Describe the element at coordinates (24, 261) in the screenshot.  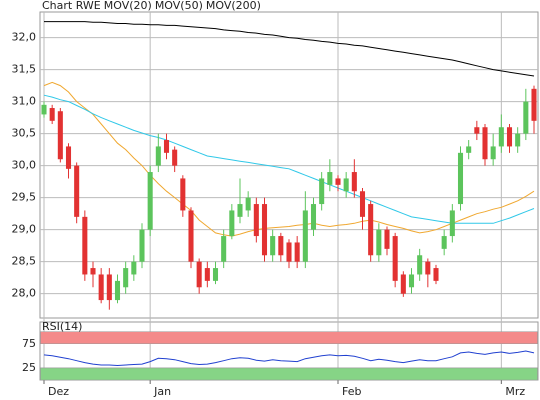
I see `y-tick-label: 28,5` at that location.